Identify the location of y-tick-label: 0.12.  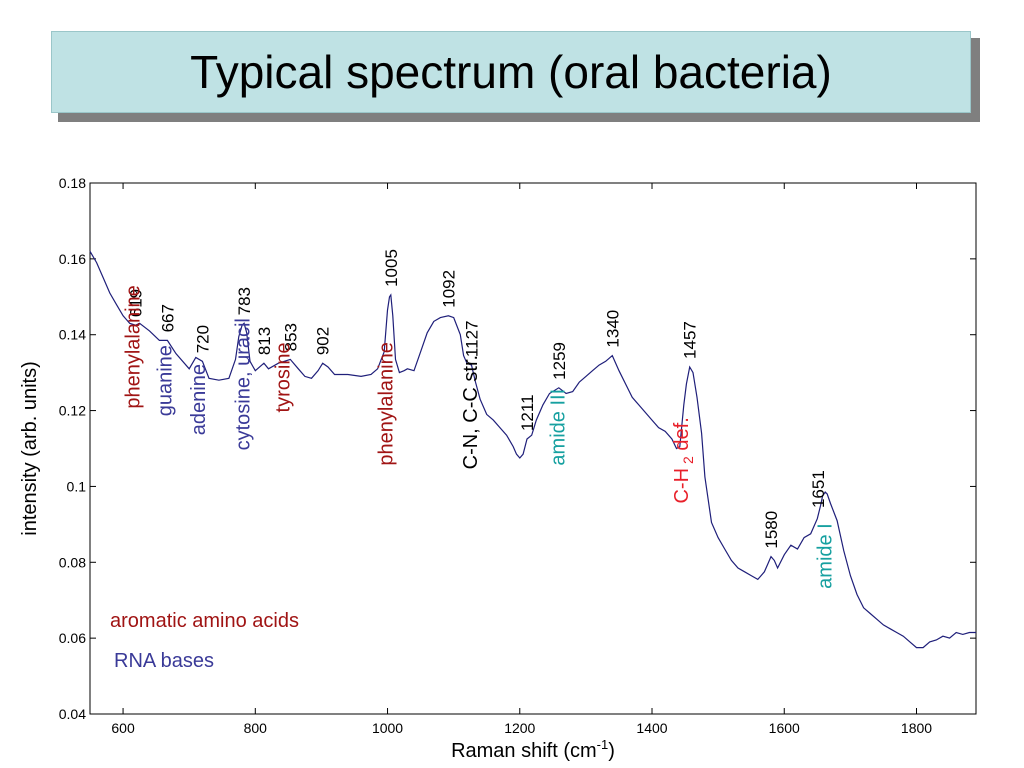
(72, 411).